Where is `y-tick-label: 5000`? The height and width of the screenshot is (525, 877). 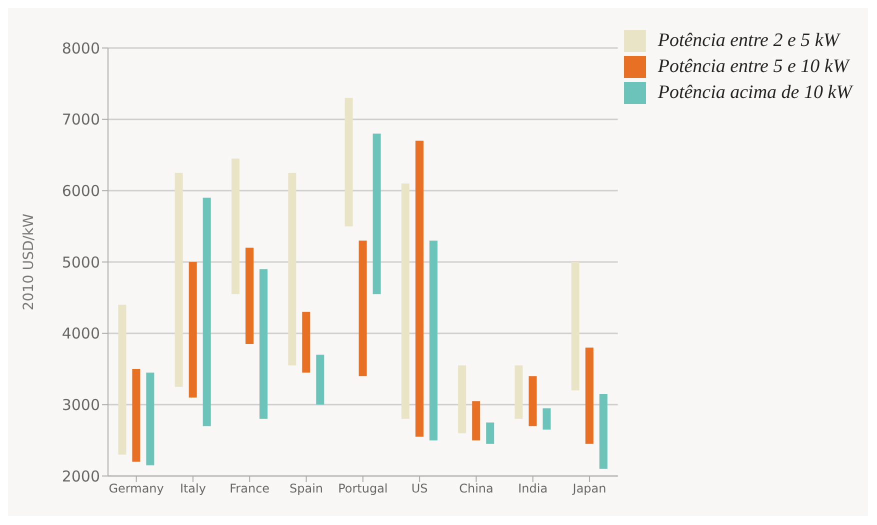
y-tick-label: 5000 is located at coordinates (81, 262).